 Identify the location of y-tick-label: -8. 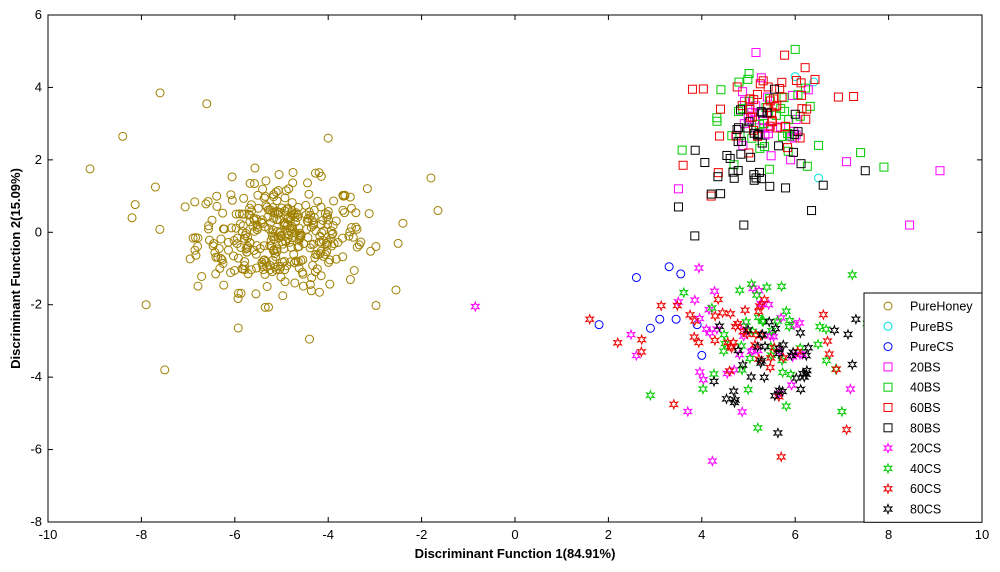
(36, 521).